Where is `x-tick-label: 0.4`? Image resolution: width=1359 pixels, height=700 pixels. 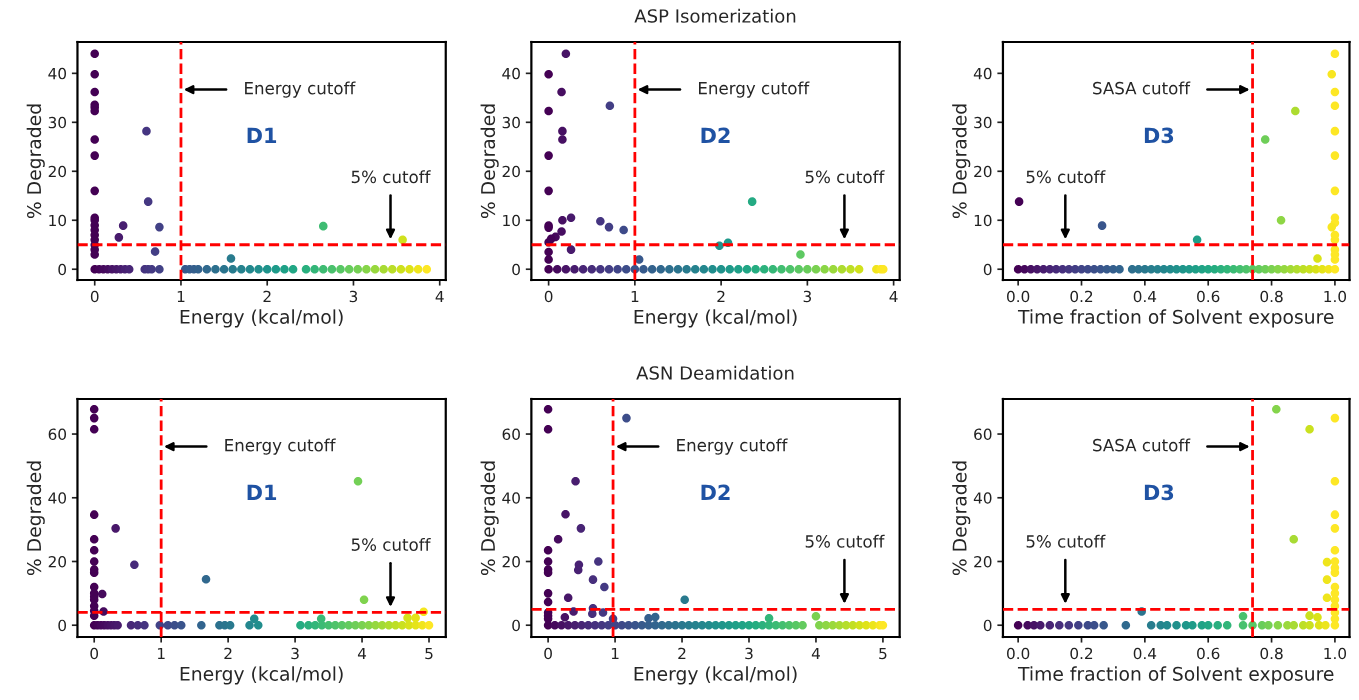 x-tick-label: 0.4 is located at coordinates (1145, 296).